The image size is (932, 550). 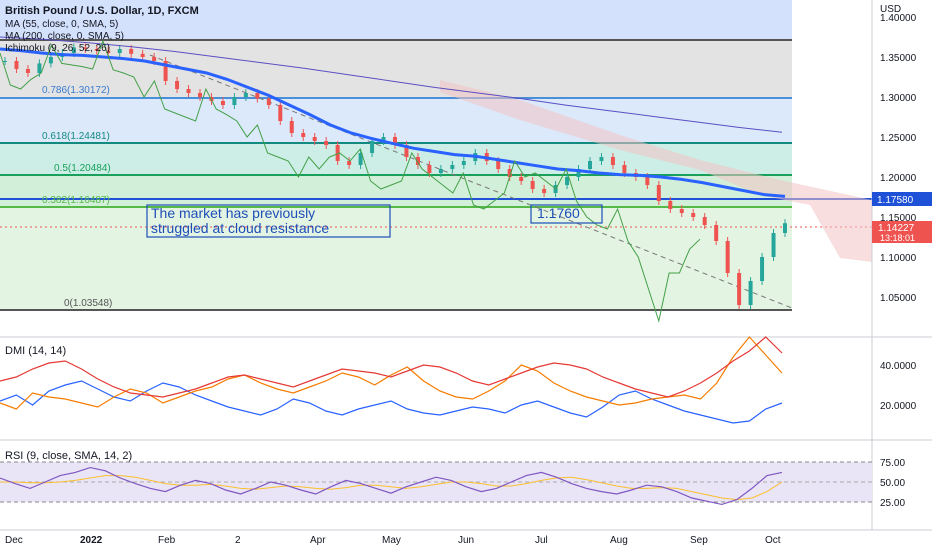 I want to click on time-tick-label: Aug, so click(x=619, y=540).